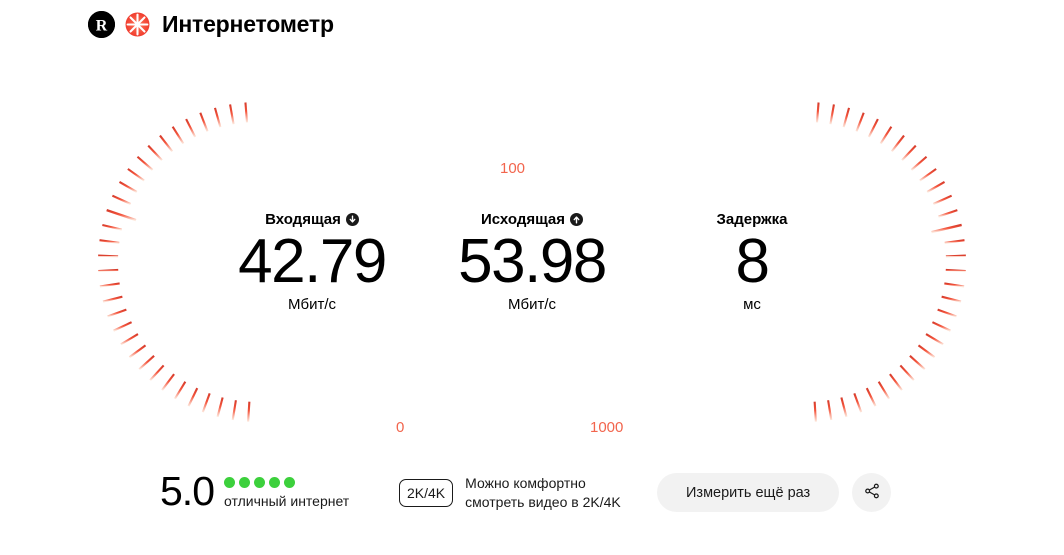  I want to click on metric-latency-label: Задержка, so click(752, 219).